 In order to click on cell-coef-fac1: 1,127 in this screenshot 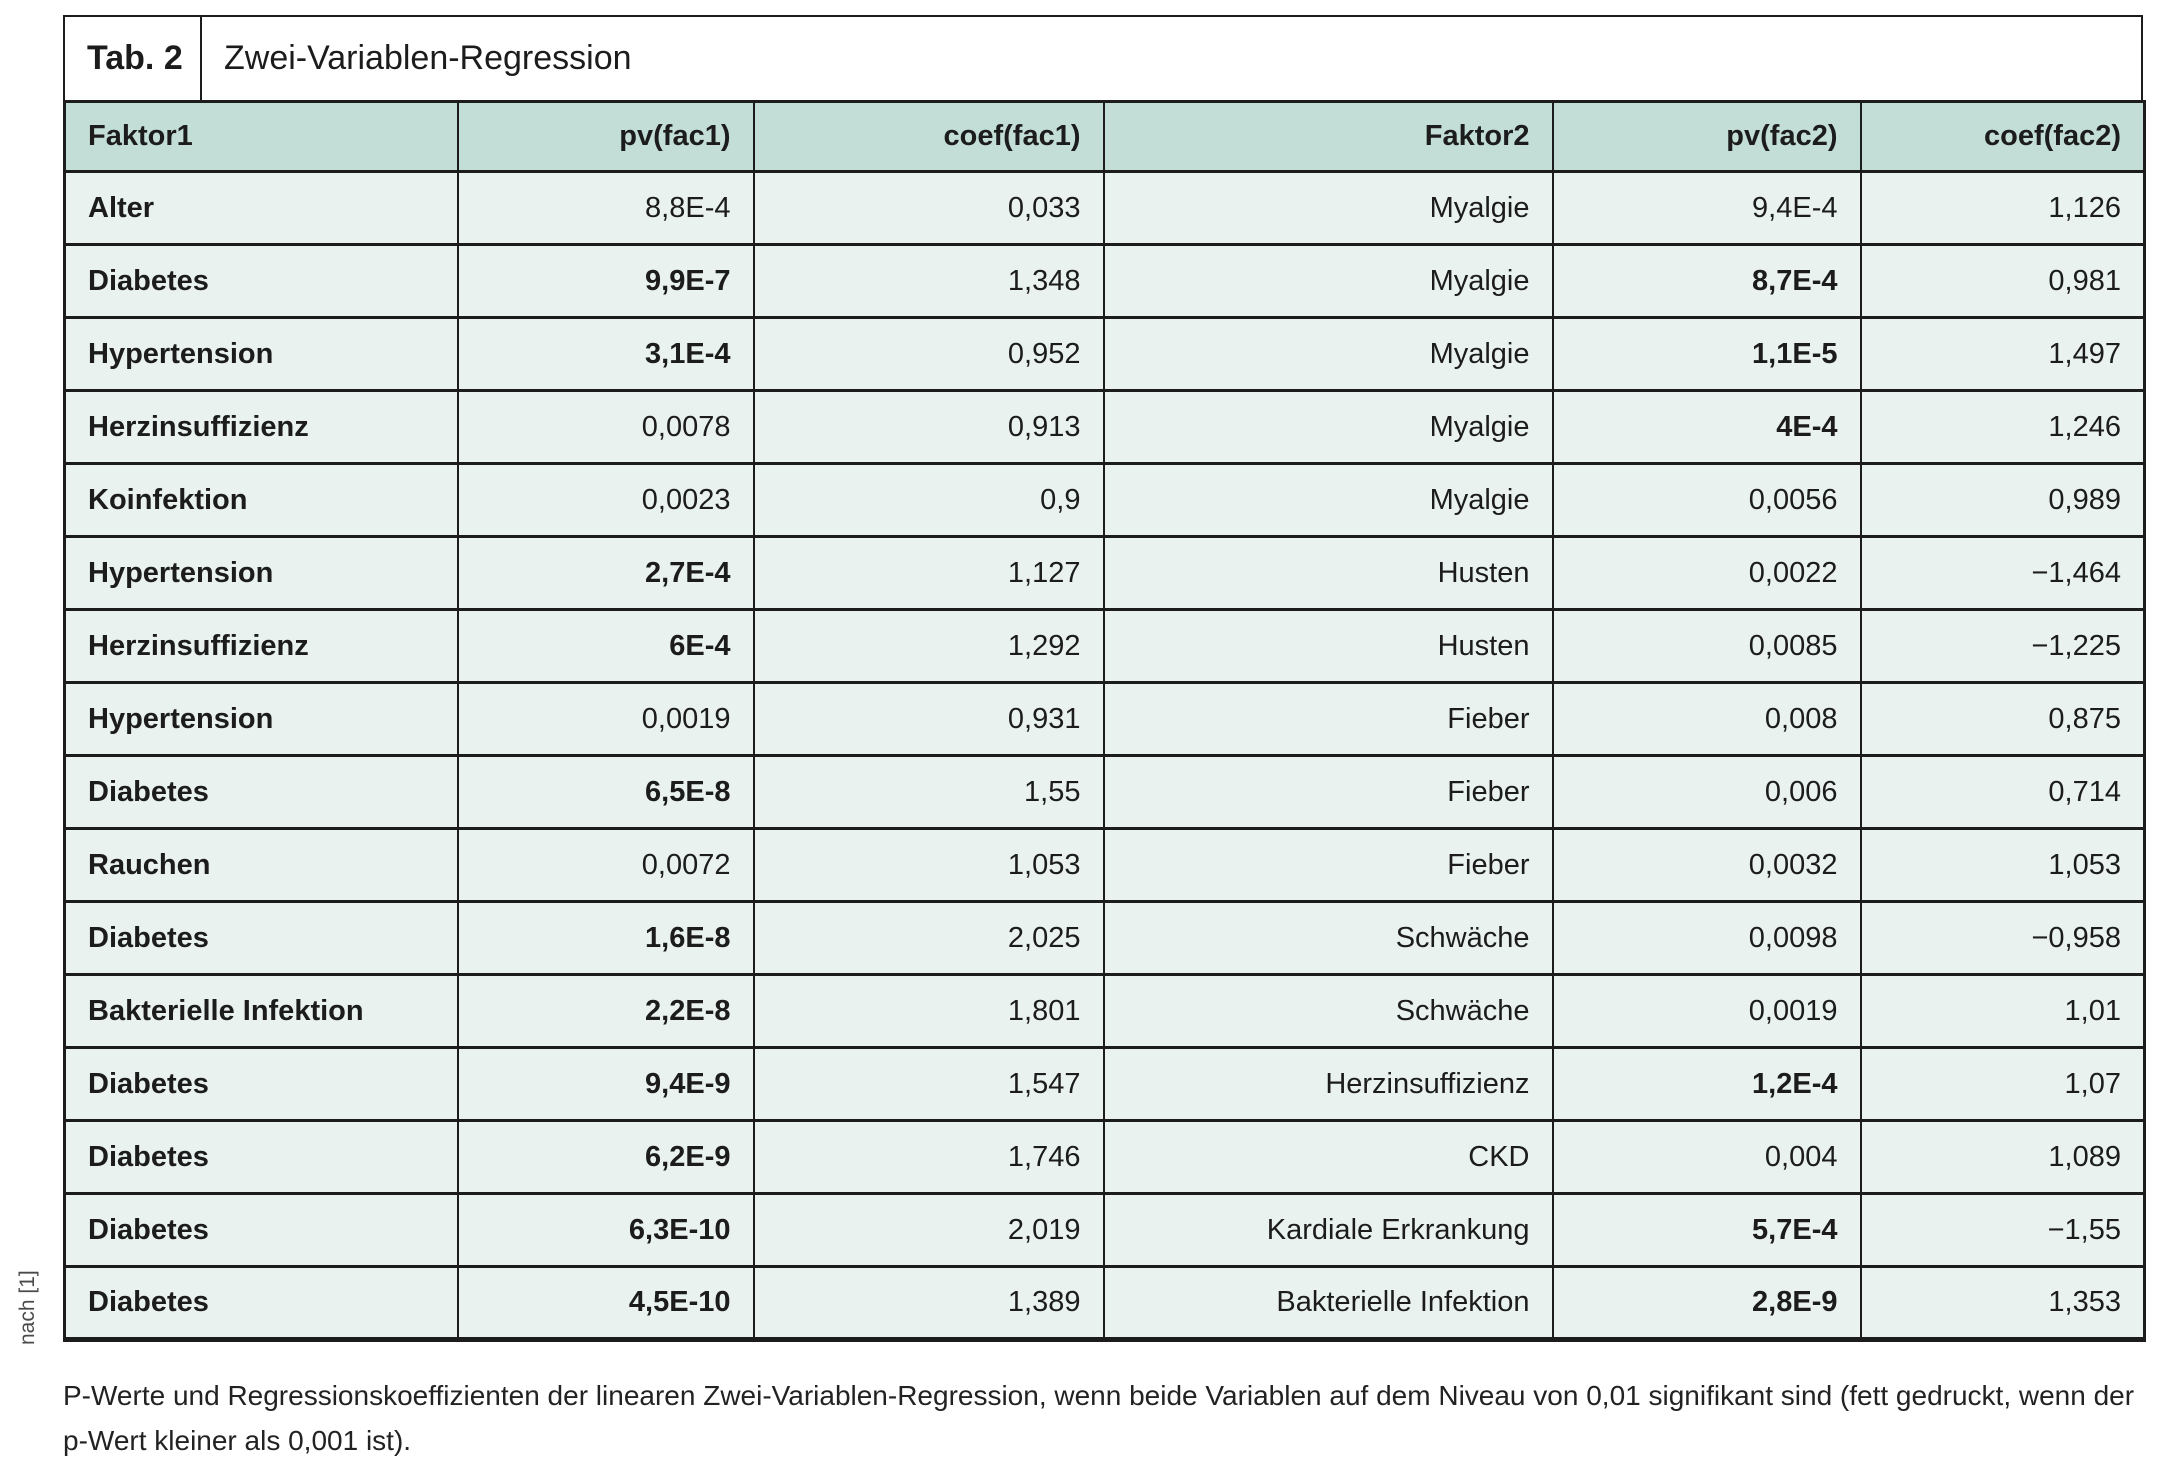, I will do `click(928, 573)`.